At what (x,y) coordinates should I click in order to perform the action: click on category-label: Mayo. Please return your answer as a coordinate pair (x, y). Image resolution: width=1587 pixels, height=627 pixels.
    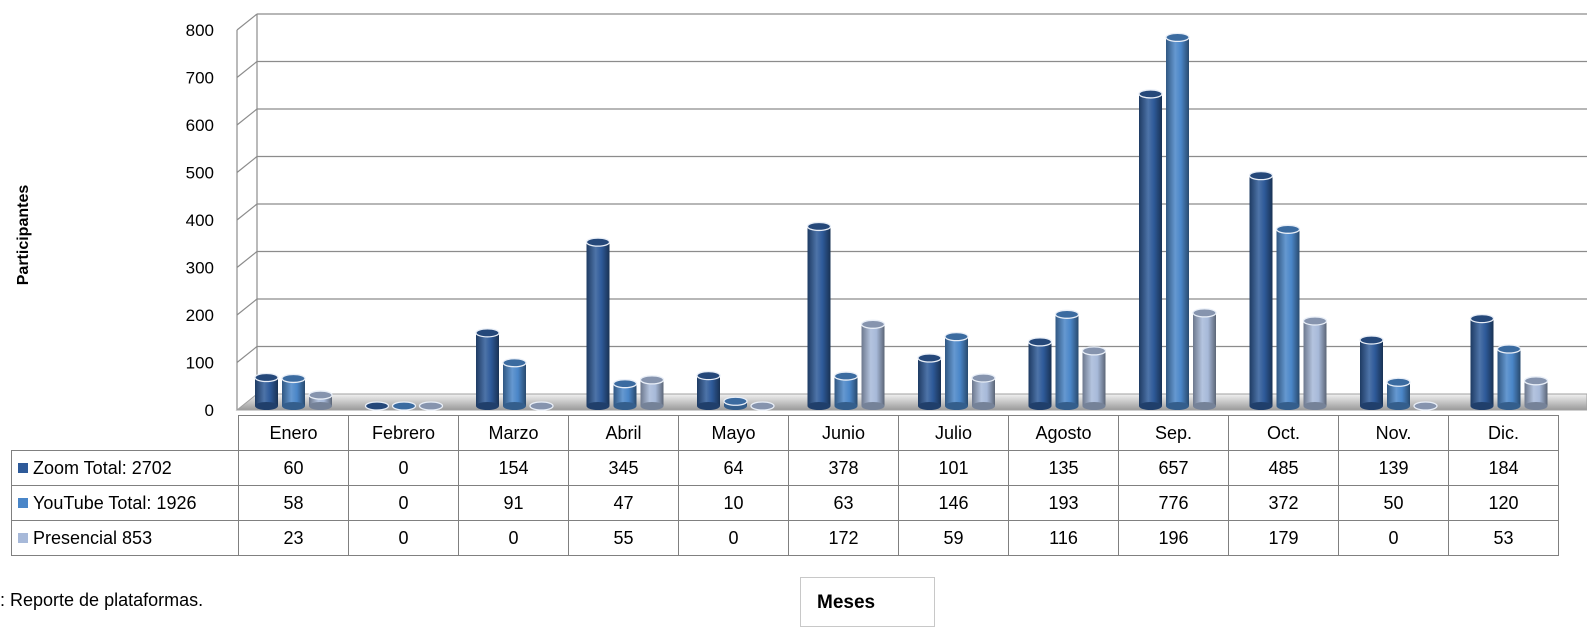
    Looking at the image, I should click on (733, 433).